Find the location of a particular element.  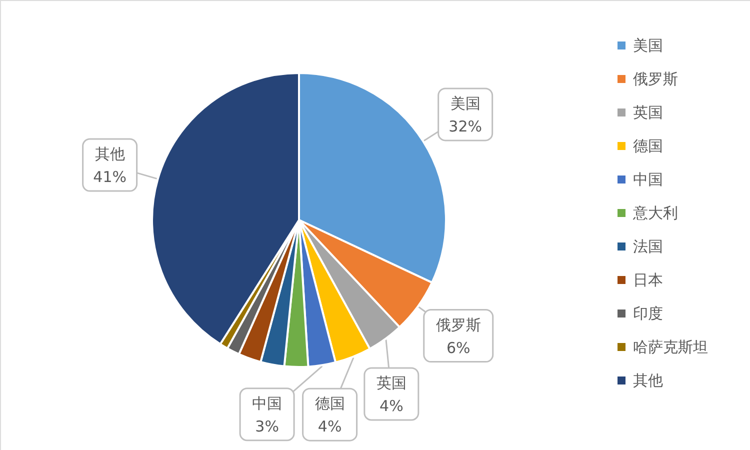

legend-label: 英国 is located at coordinates (648, 113).